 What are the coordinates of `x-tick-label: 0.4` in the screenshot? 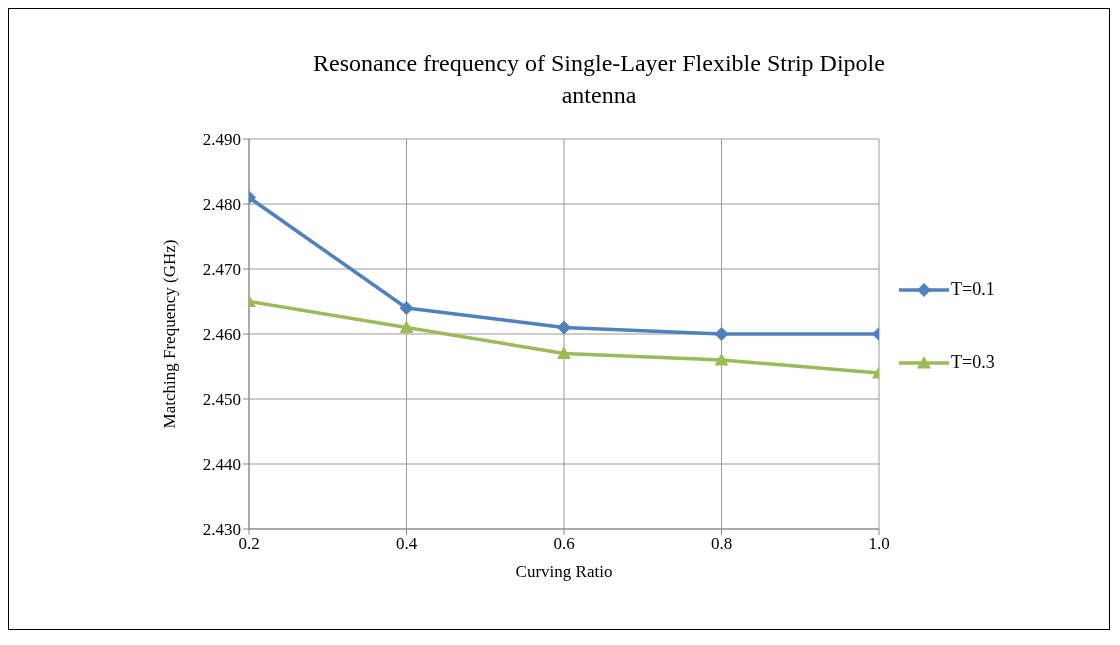 It's located at (406, 544).